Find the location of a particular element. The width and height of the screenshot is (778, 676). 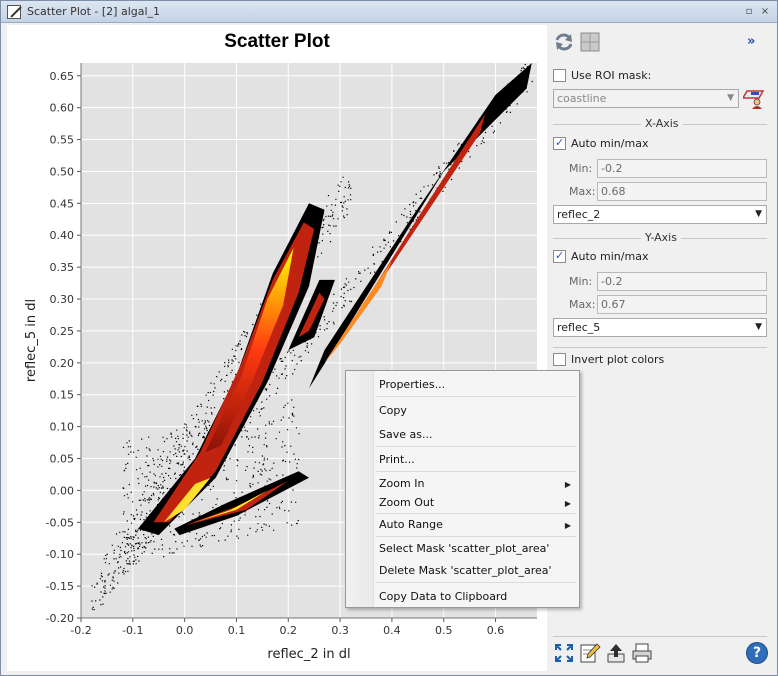

y-tick-label: 0.55 is located at coordinates (62, 140).